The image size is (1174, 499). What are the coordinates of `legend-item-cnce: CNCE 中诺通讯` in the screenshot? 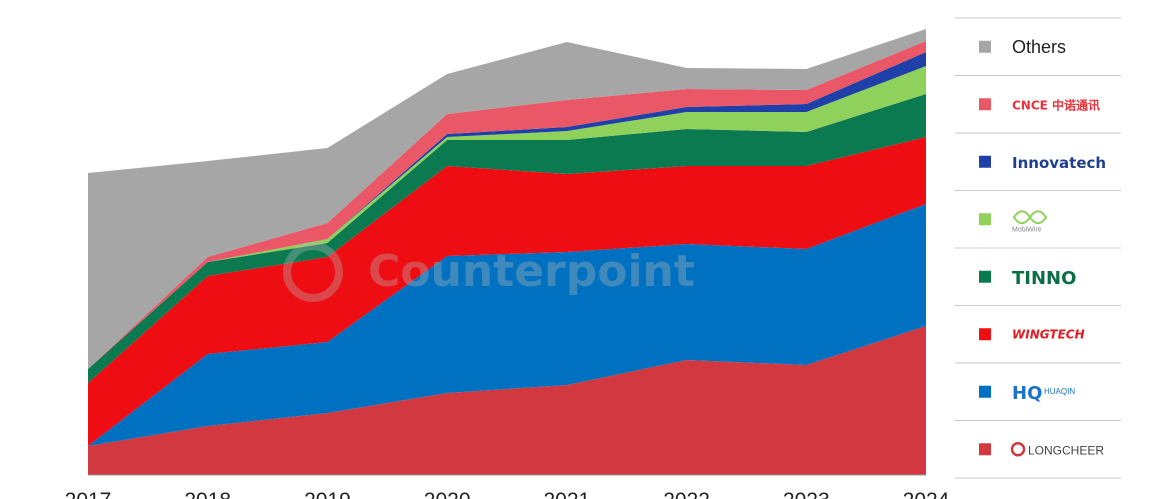 It's located at (1038, 93).